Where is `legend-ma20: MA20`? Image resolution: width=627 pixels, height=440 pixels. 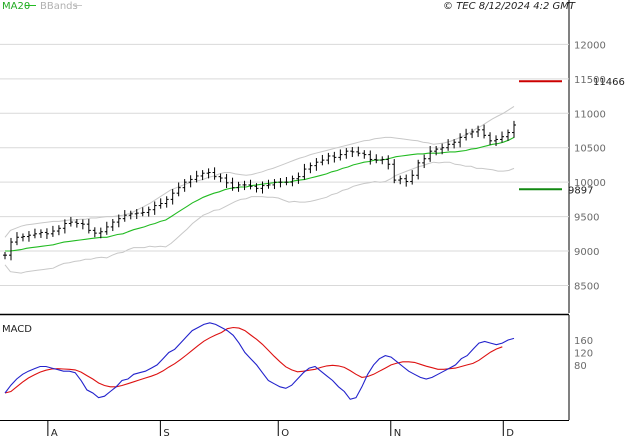
legend-ma20: MA20 is located at coordinates (16, 6).